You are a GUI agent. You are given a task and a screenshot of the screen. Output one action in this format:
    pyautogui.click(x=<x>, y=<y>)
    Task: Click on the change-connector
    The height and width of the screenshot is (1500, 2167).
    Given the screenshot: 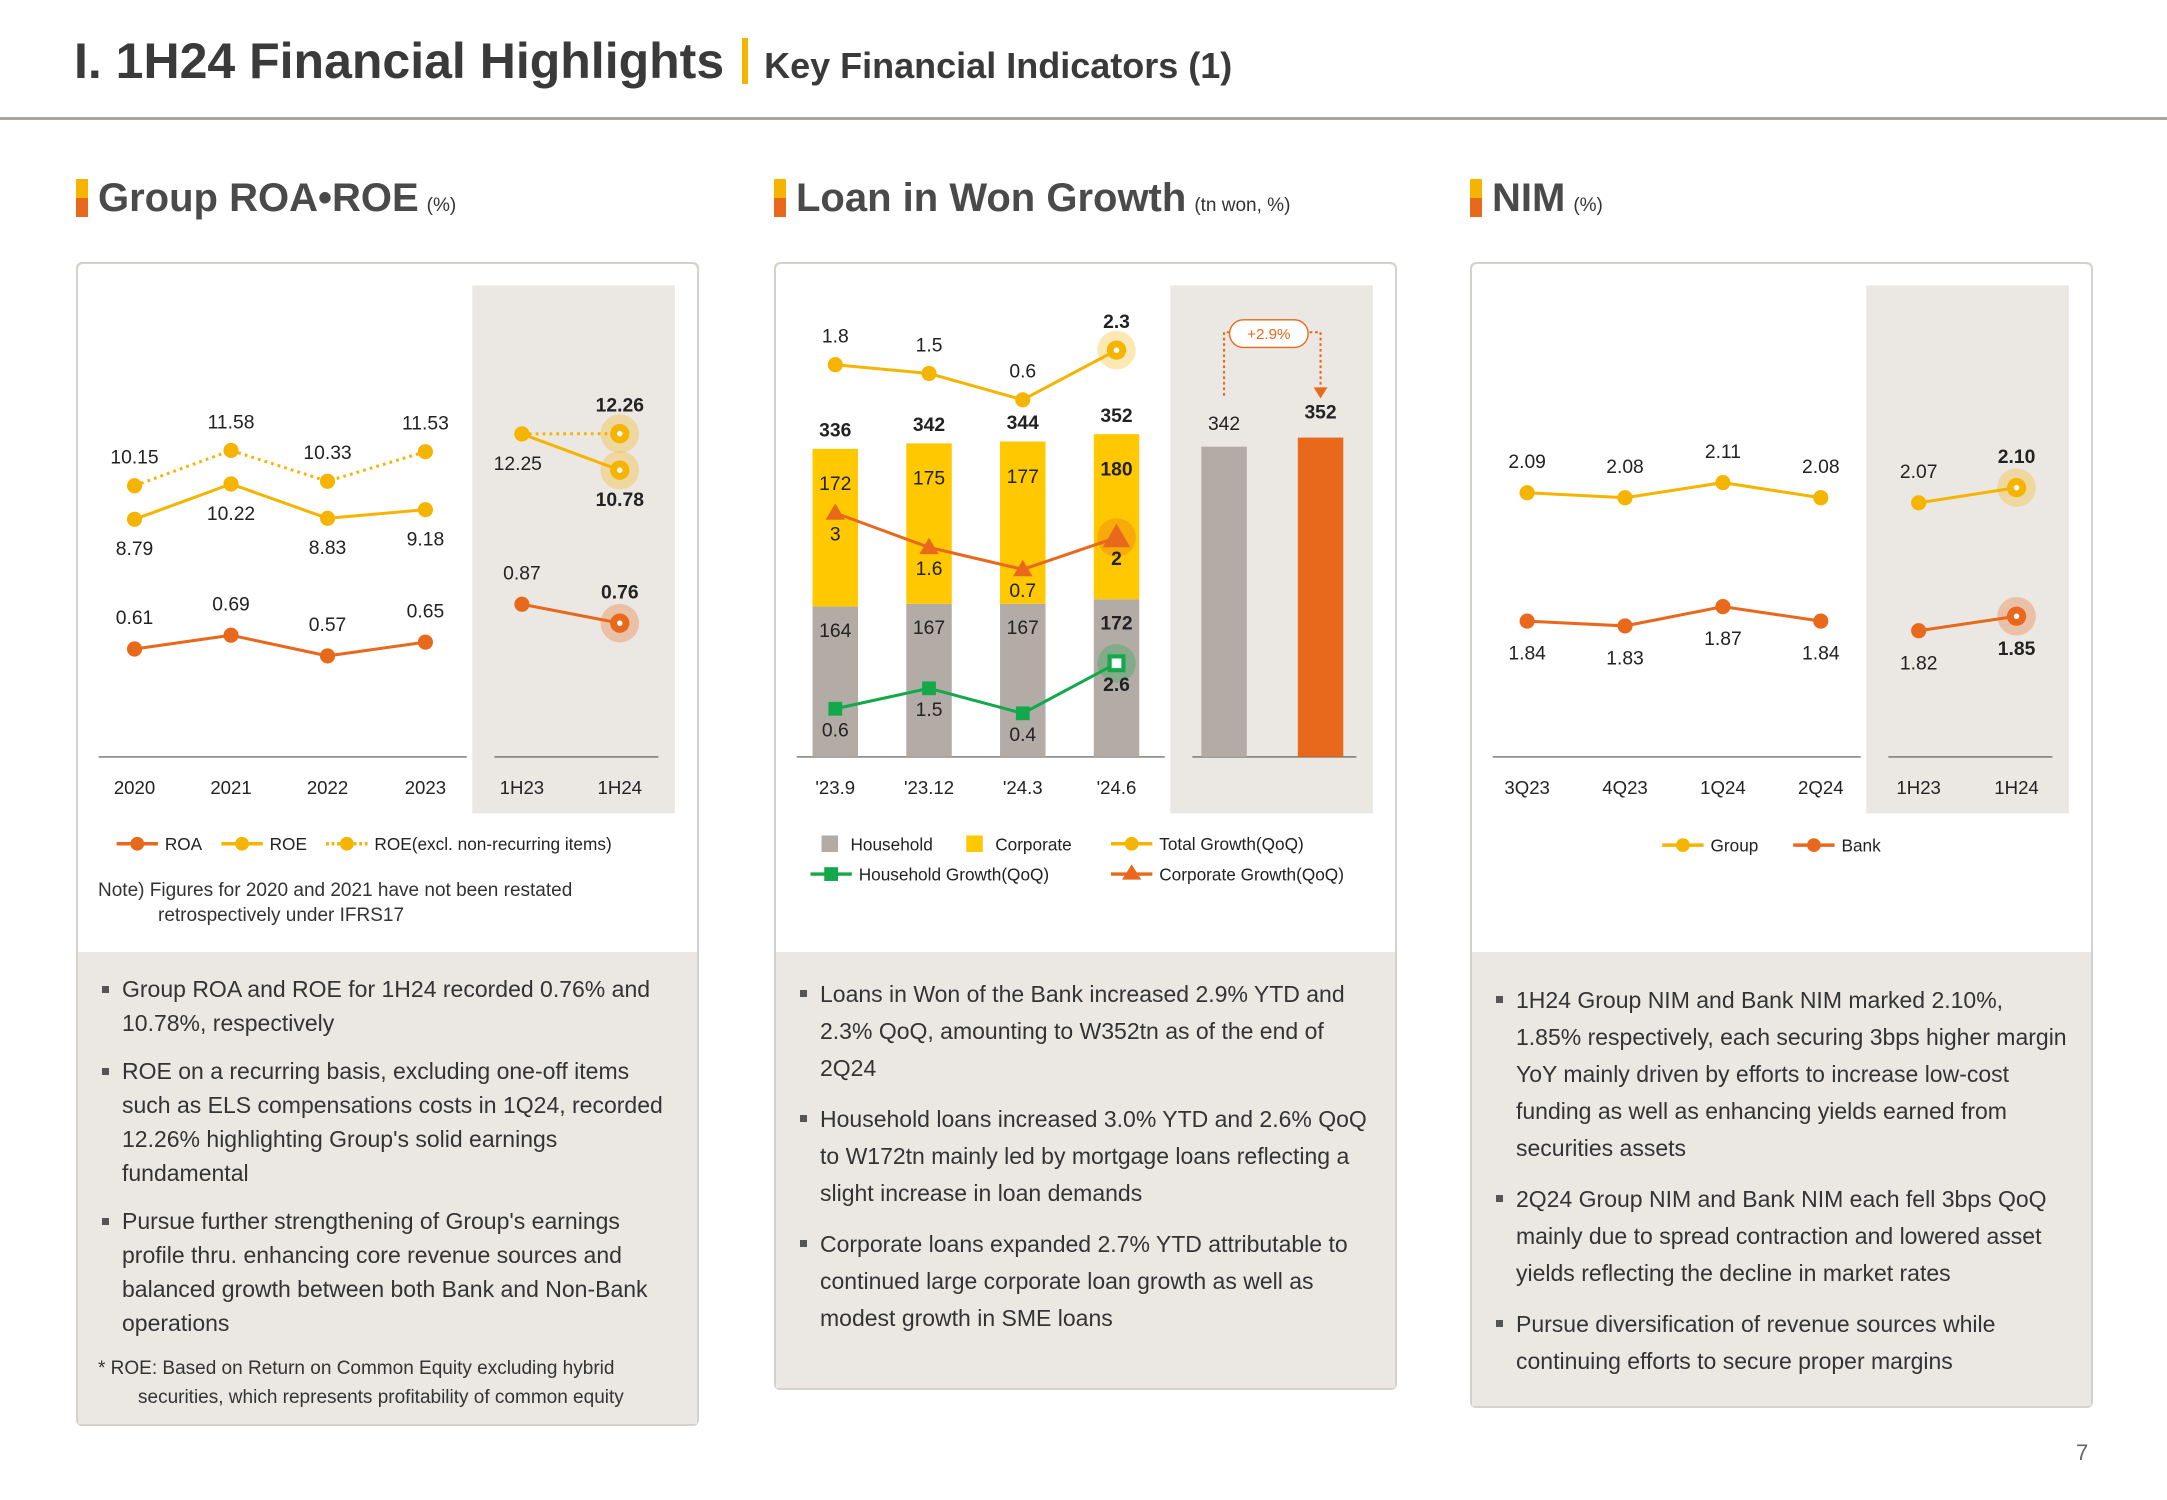 What is the action you would take?
    pyautogui.click(x=1313, y=361)
    